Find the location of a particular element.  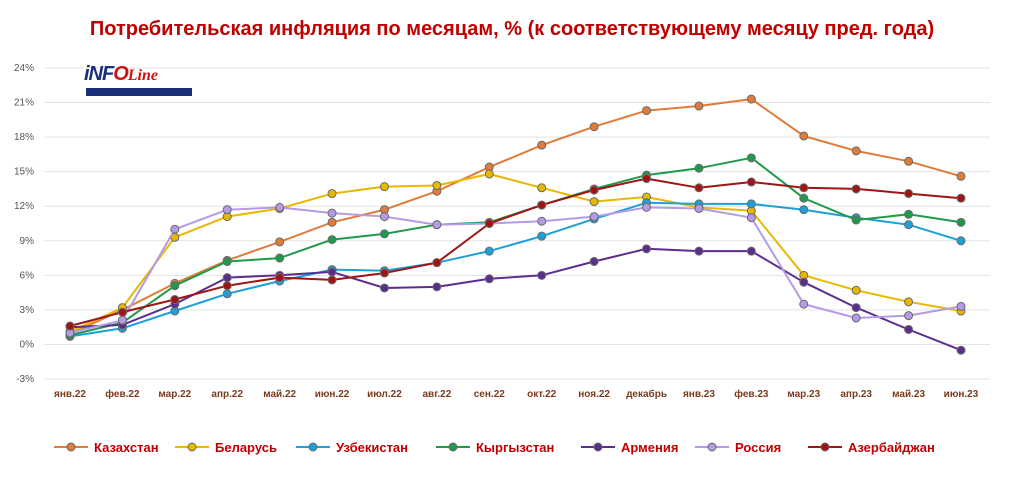

logo-wordmark: iNFO is located at coordinates (106, 74).